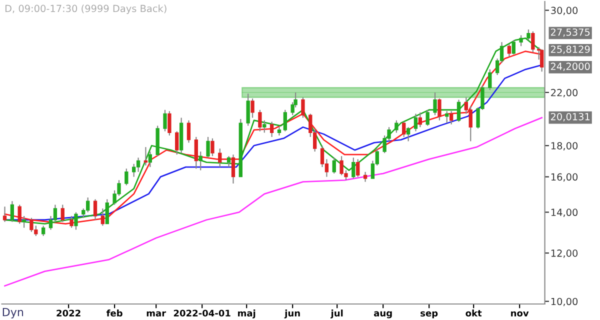  Describe the element at coordinates (156, 314) in the screenshot. I see `x-tick-label: mar` at that location.